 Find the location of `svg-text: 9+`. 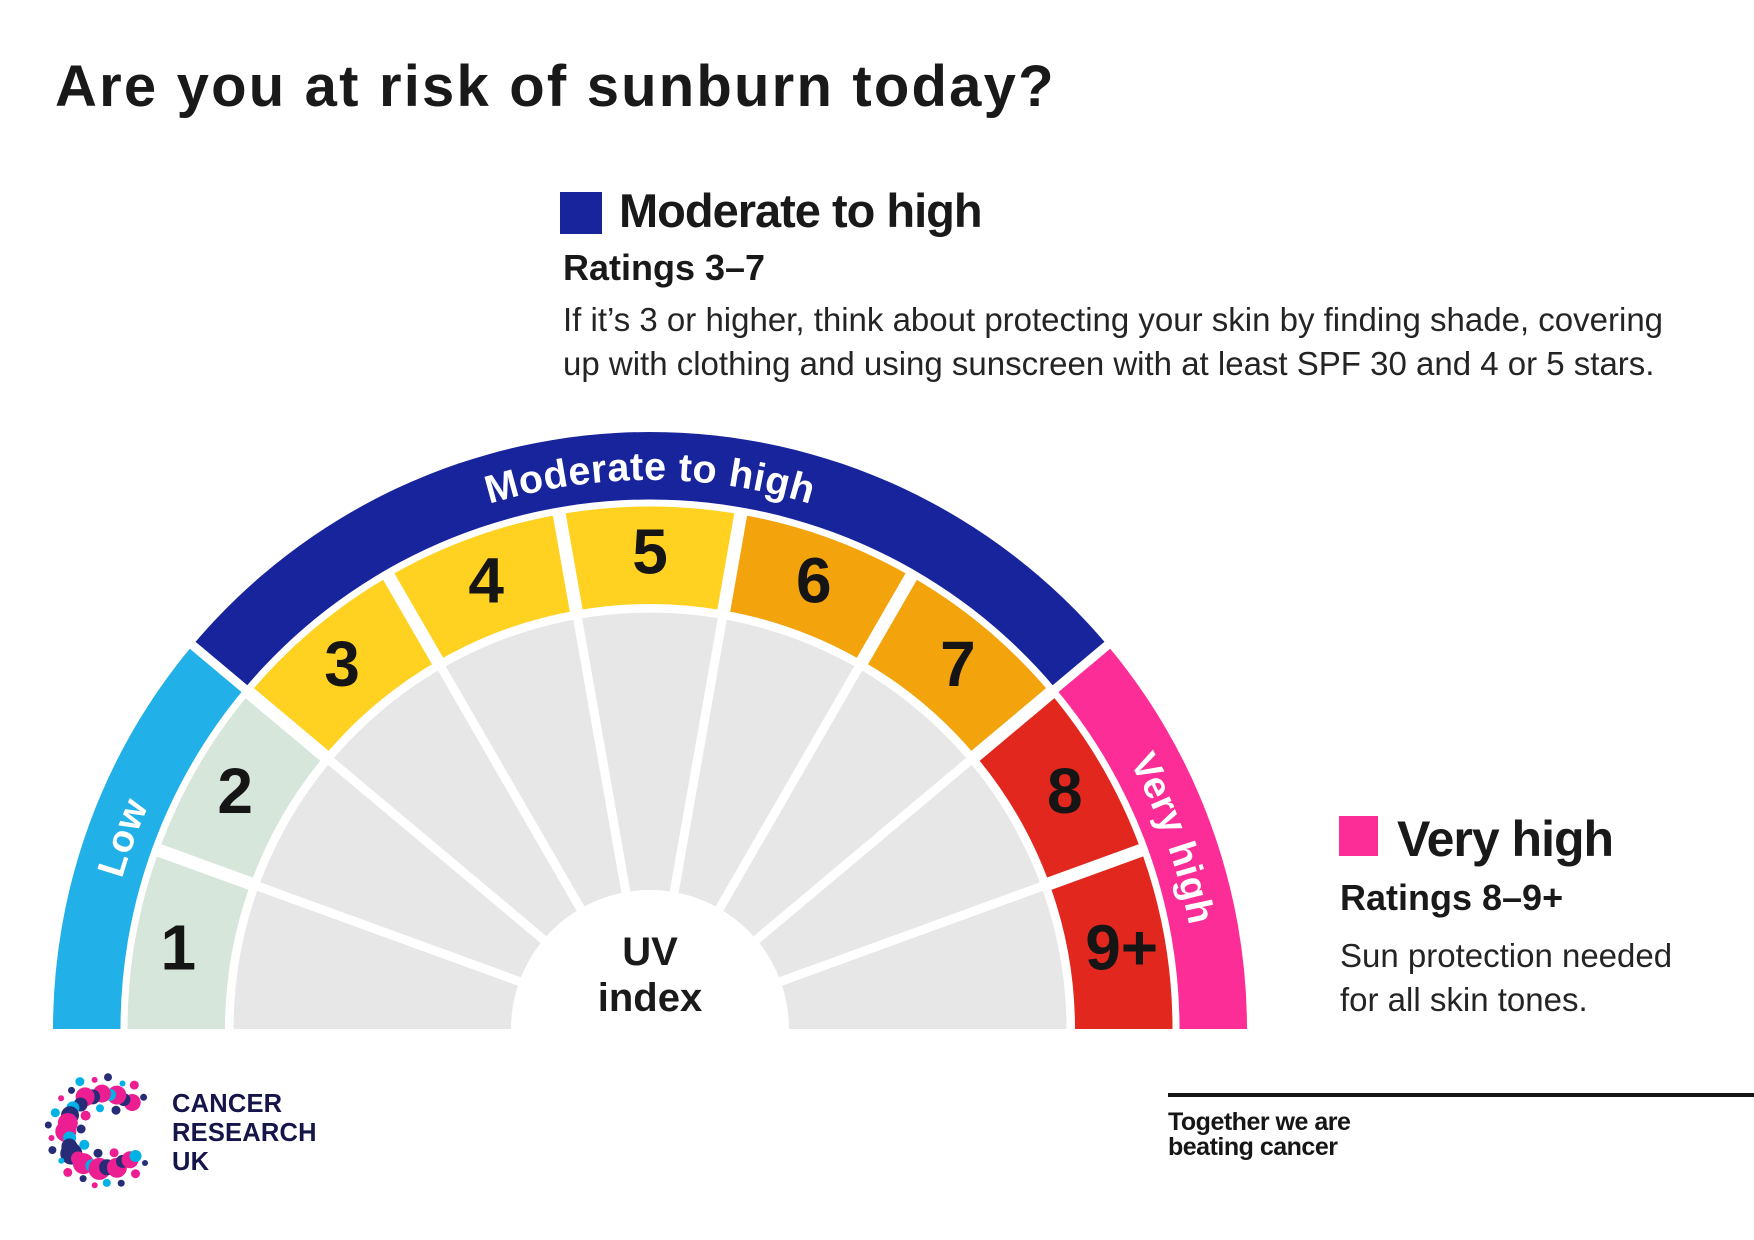

svg-text: 9+ is located at coordinates (1121, 947).